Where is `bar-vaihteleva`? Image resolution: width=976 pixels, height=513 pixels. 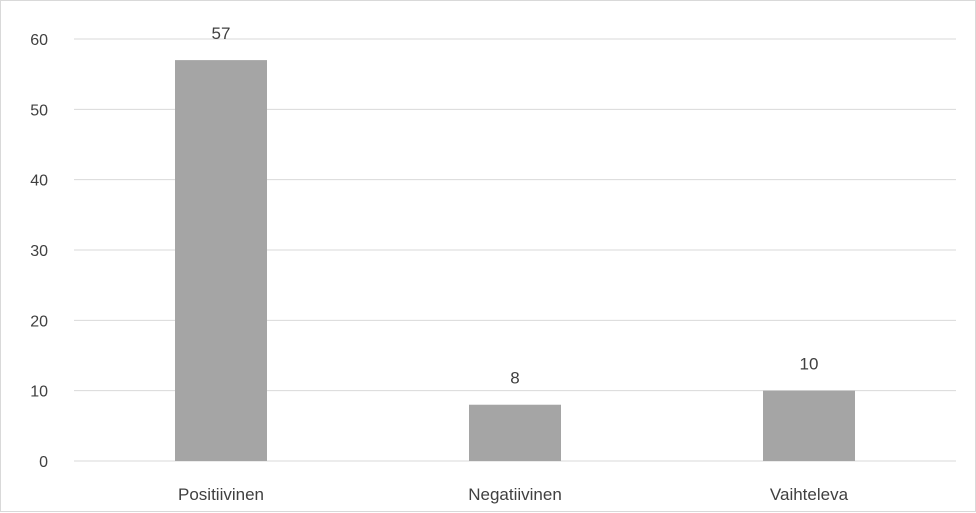
bar-vaihteleva is located at coordinates (809, 425).